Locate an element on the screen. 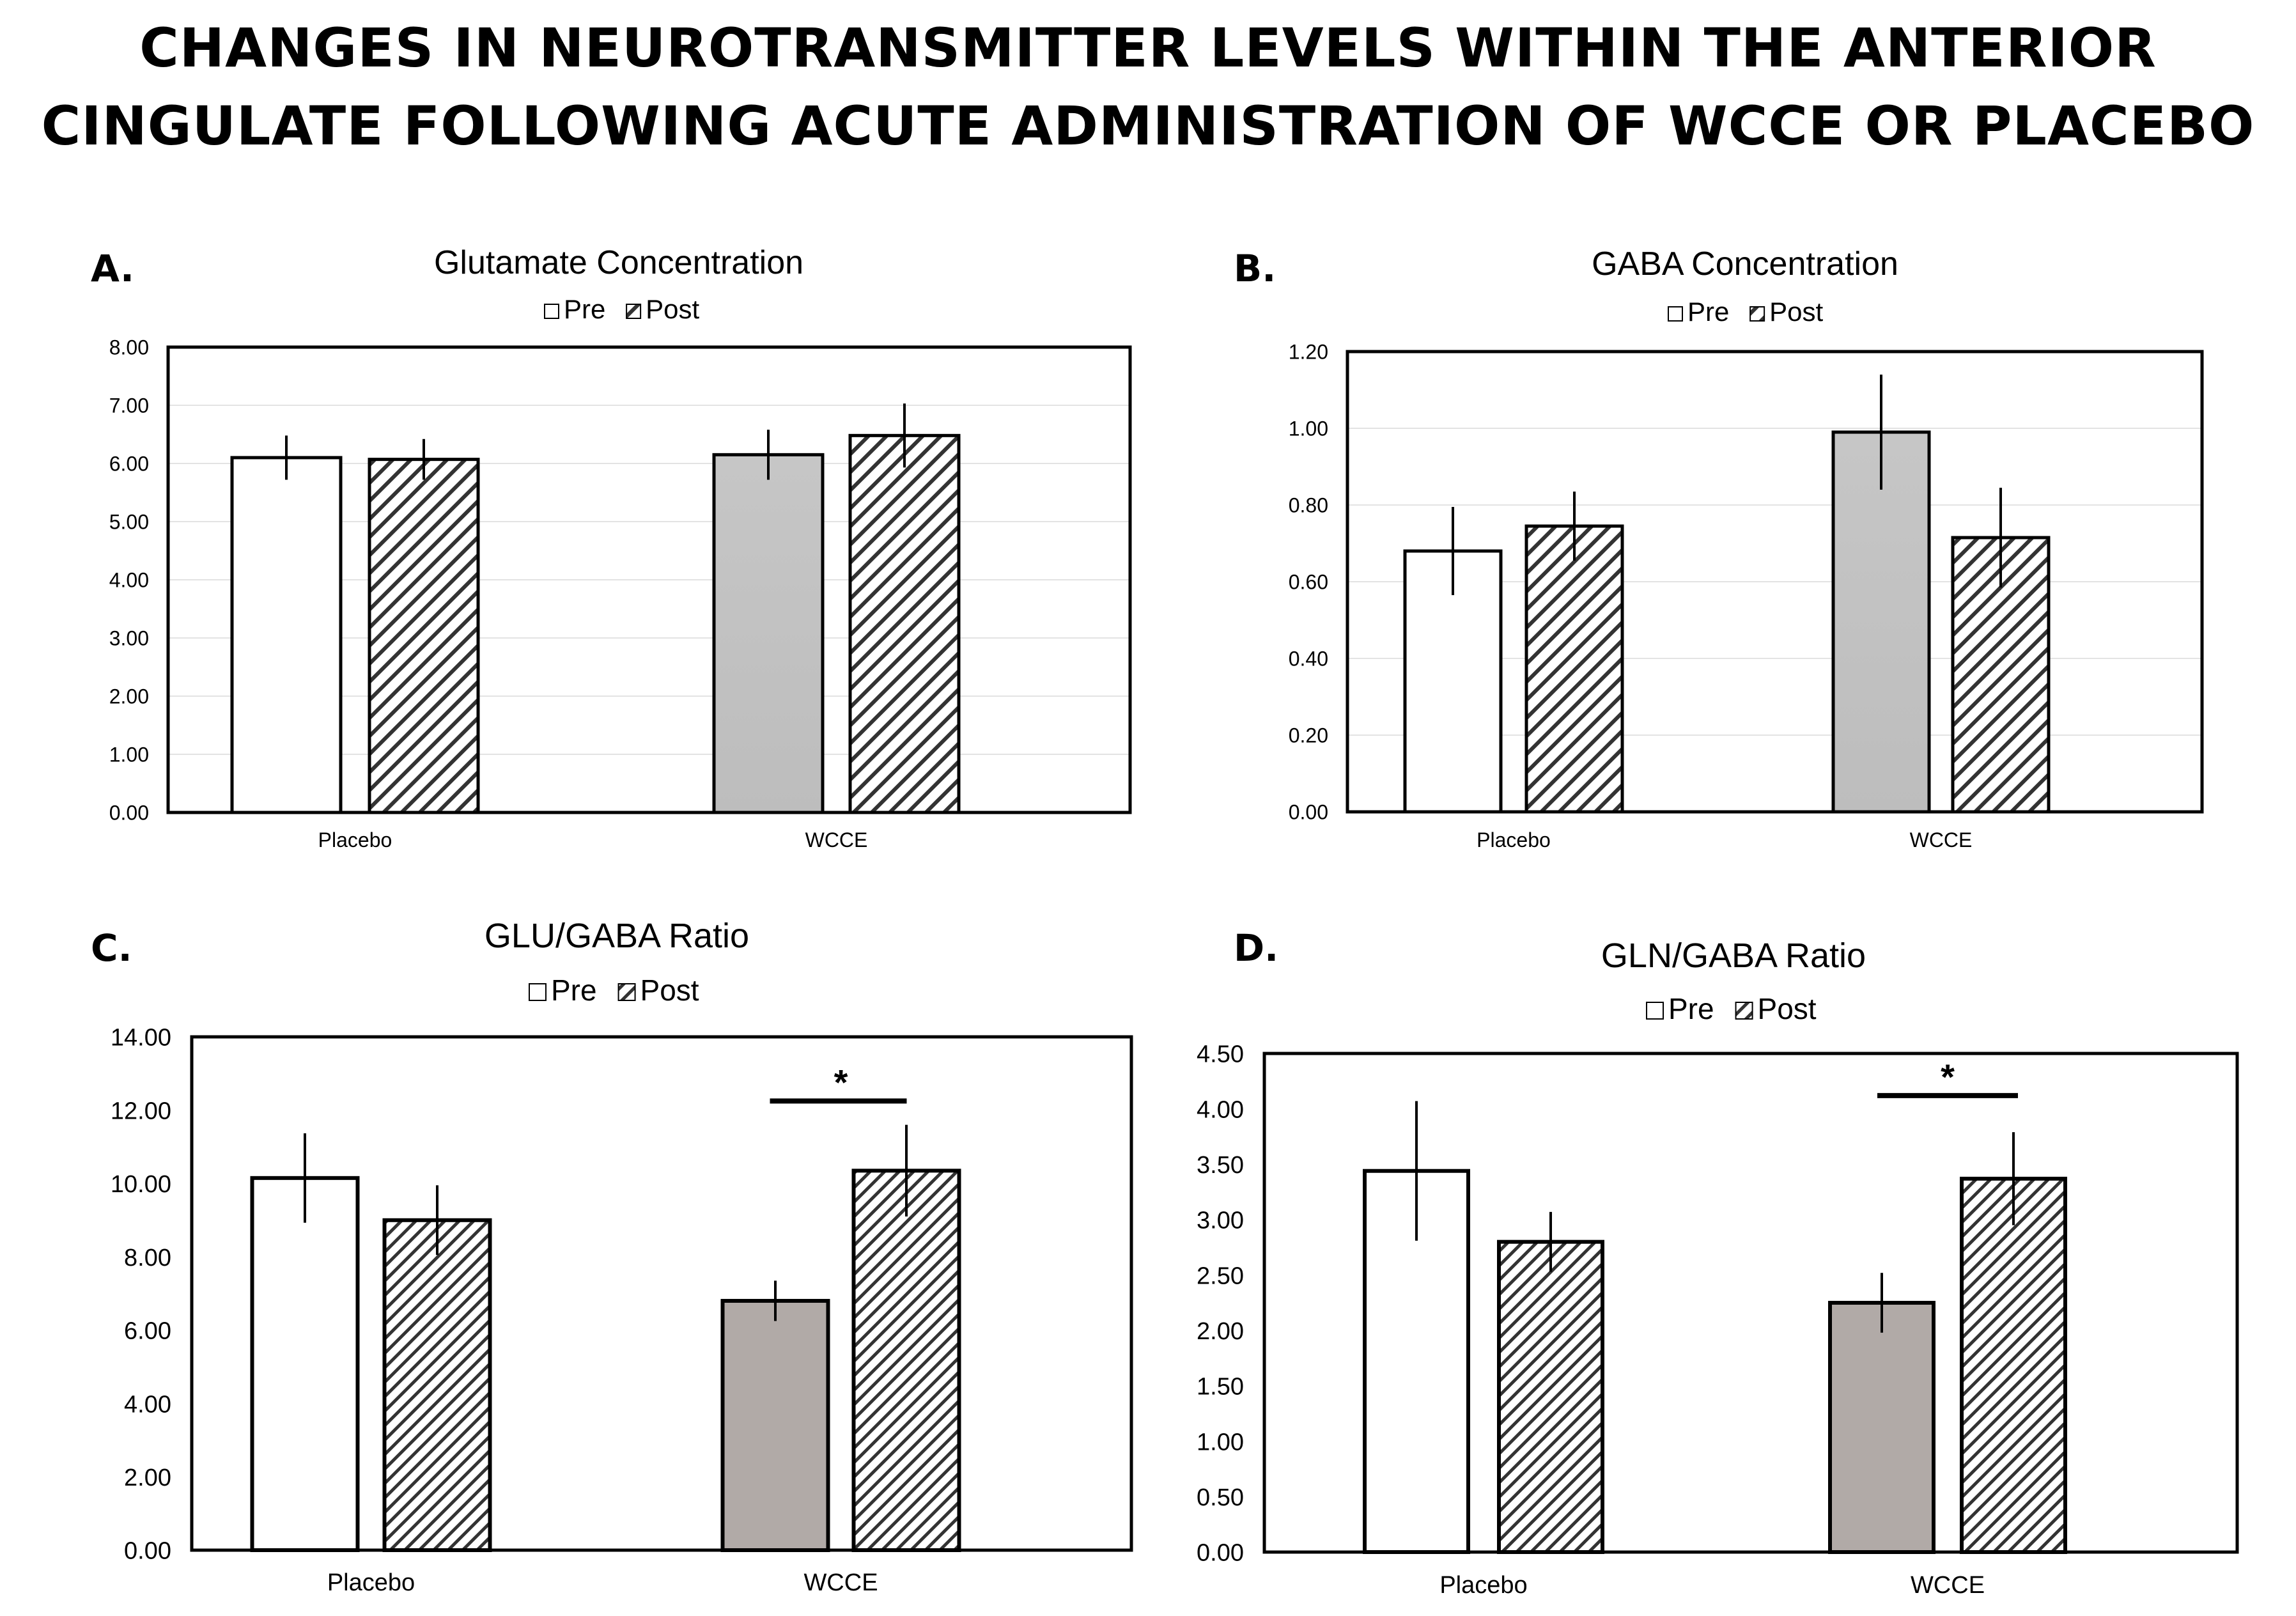 Image resolution: width=2296 pixels, height=1616 pixels. y-tick-label: 7.00 is located at coordinates (129, 405).